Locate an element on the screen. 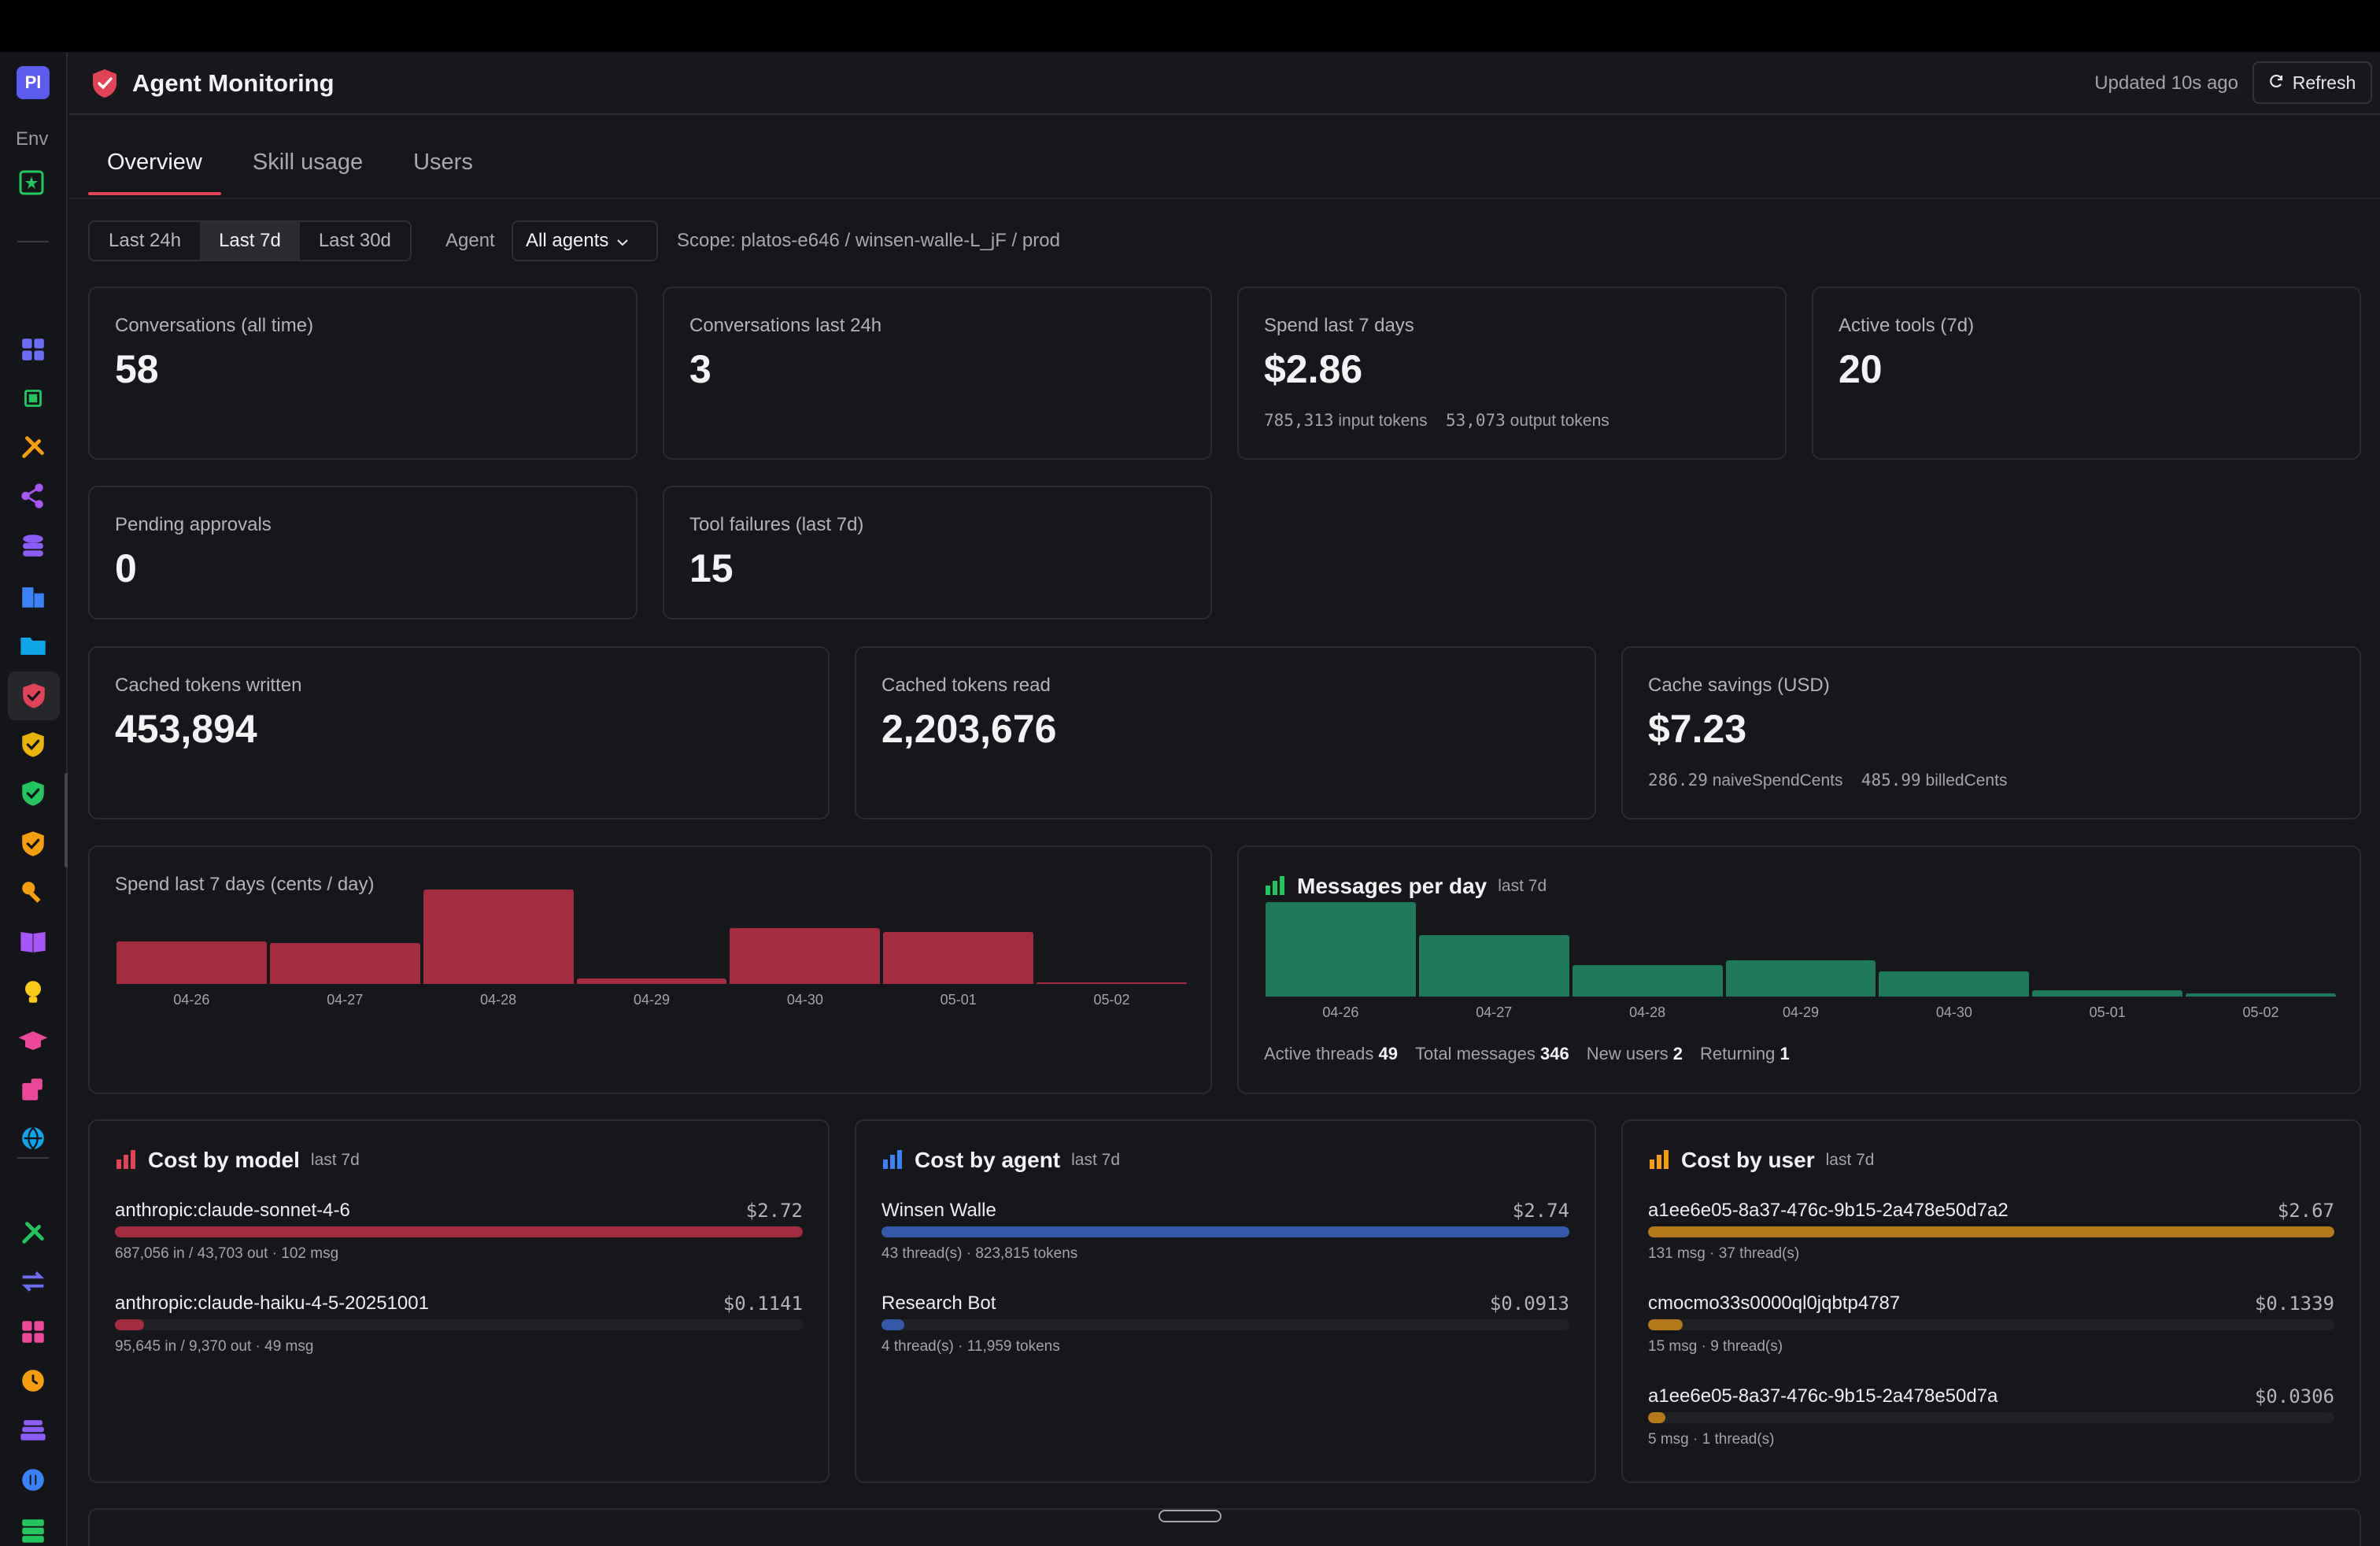 Image resolution: width=2380 pixels, height=1546 pixels. refresh-button: Refresh is located at coordinates (2312, 82).